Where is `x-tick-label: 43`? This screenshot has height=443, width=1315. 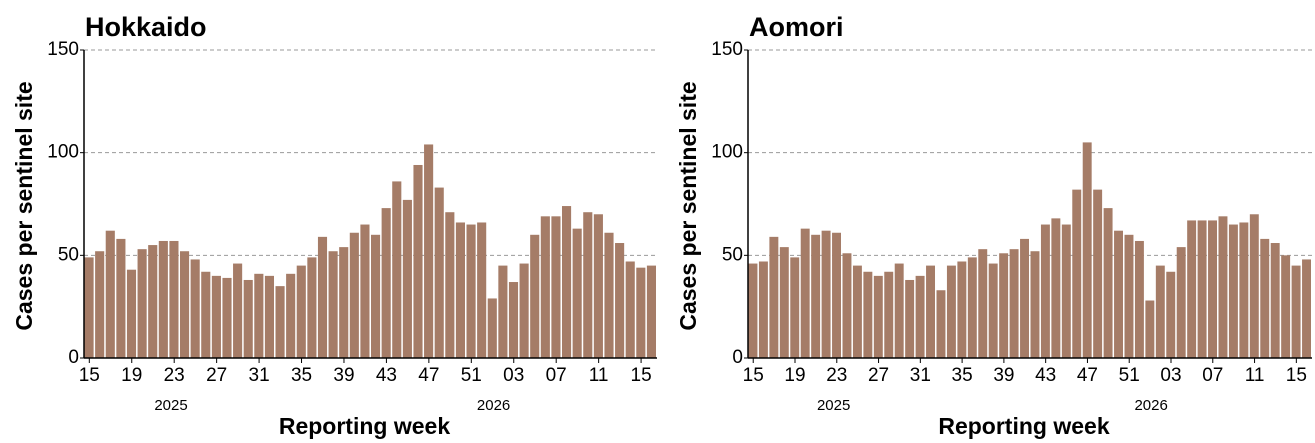
x-tick-label: 43 is located at coordinates (1045, 375).